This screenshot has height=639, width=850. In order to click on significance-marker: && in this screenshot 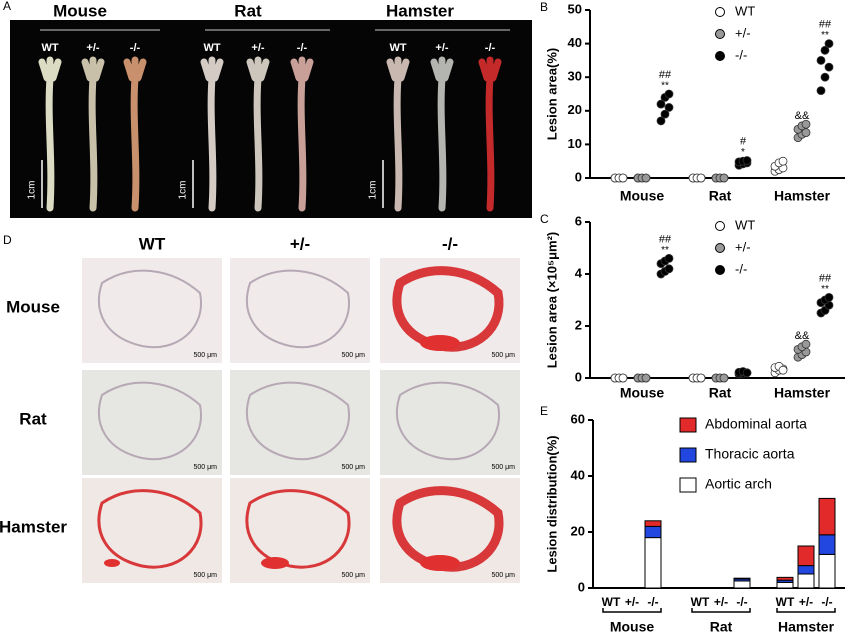, I will do `click(802, 116)`.